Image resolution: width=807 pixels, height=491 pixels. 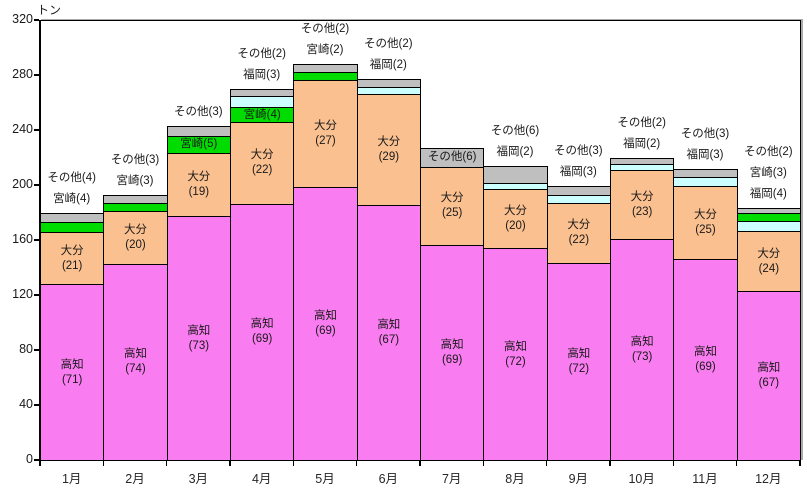 I want to click on above-bar-labels: その他(2) 福岡(3), so click(x=261, y=65).